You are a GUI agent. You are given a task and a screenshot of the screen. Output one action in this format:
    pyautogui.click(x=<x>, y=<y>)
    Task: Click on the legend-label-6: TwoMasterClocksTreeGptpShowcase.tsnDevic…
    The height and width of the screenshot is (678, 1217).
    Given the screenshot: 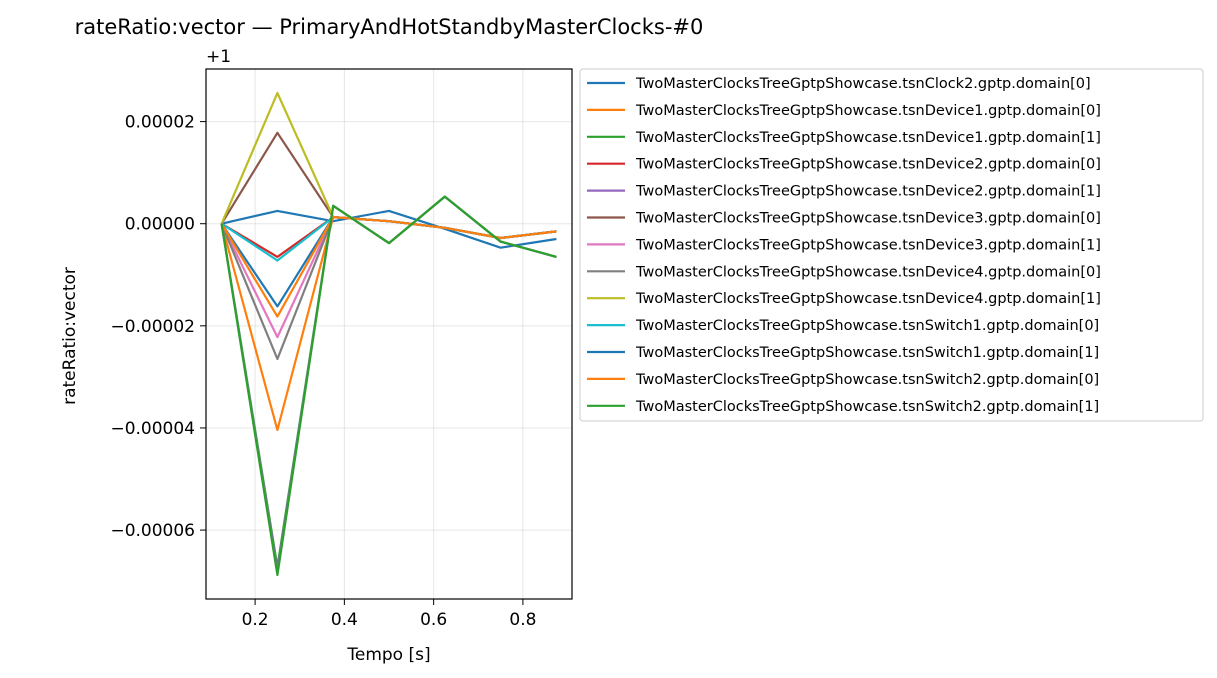 What is the action you would take?
    pyautogui.click(x=868, y=219)
    